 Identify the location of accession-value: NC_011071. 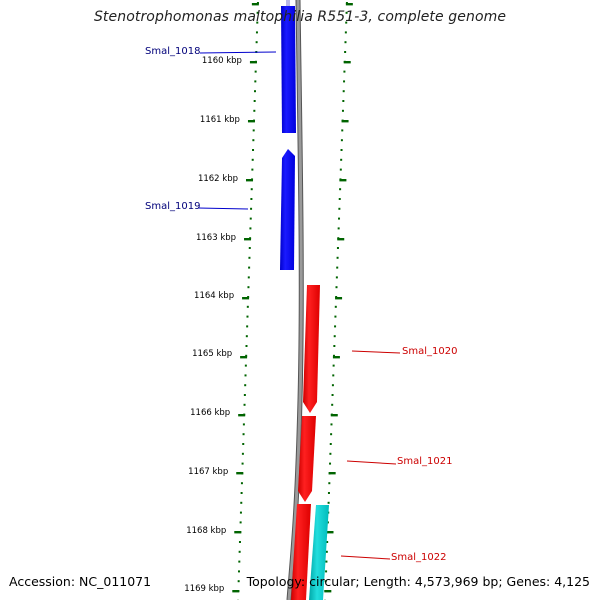
(115, 581).